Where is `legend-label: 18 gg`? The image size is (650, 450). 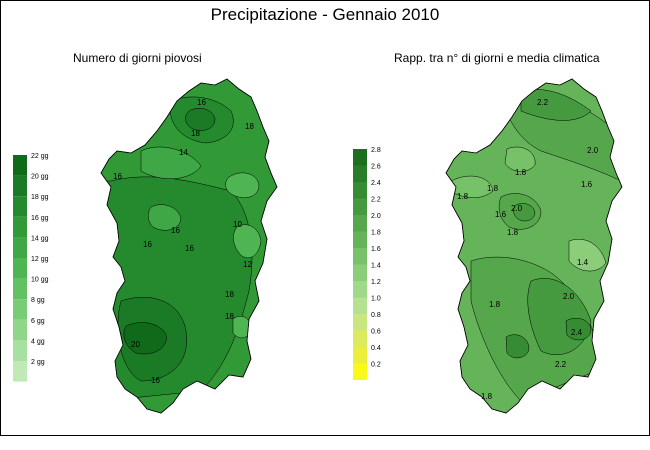
legend-label: 18 gg is located at coordinates (40, 197).